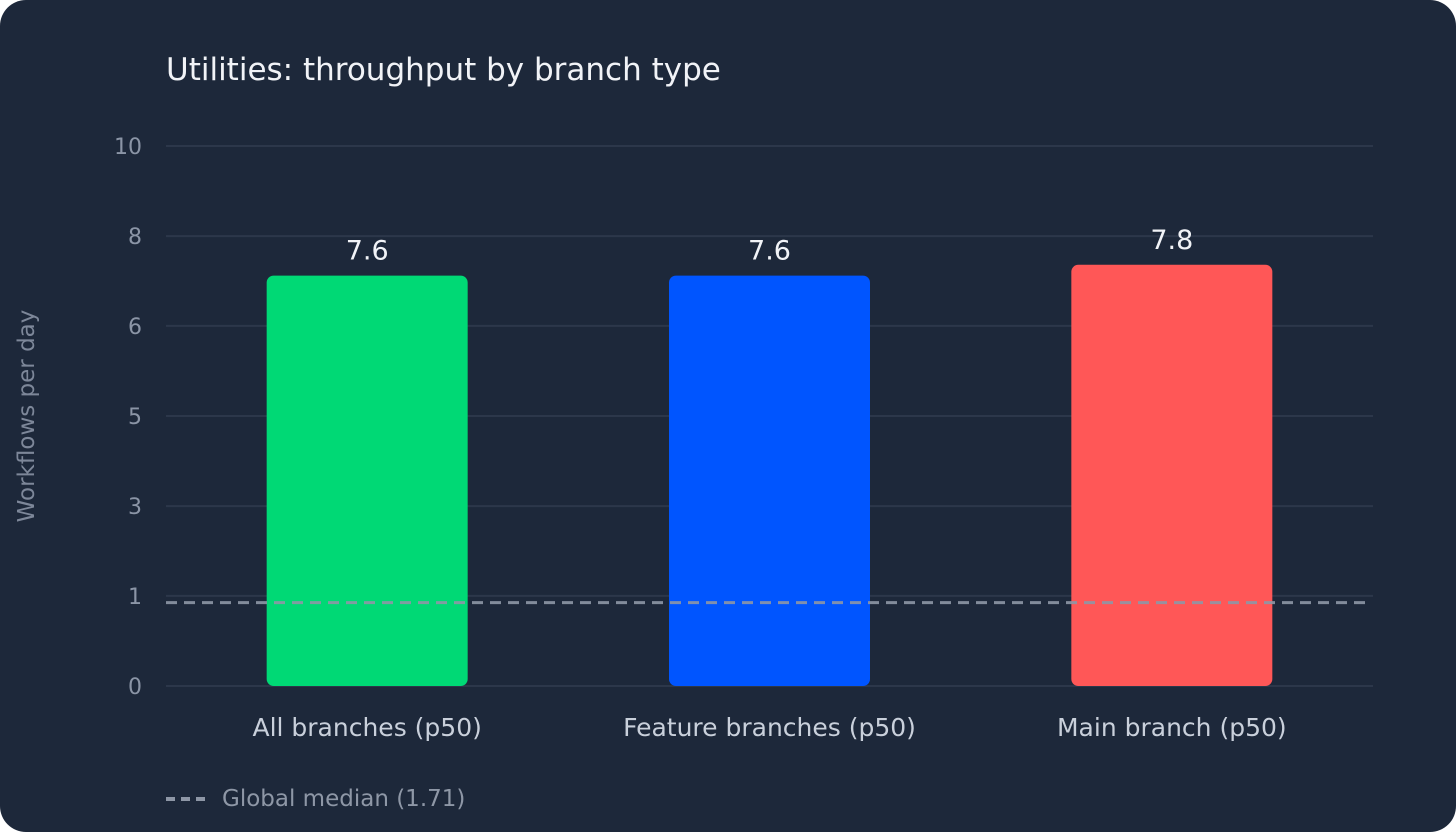 The width and height of the screenshot is (1456, 832). I want to click on y-tick-label-4: 6, so click(135, 327).